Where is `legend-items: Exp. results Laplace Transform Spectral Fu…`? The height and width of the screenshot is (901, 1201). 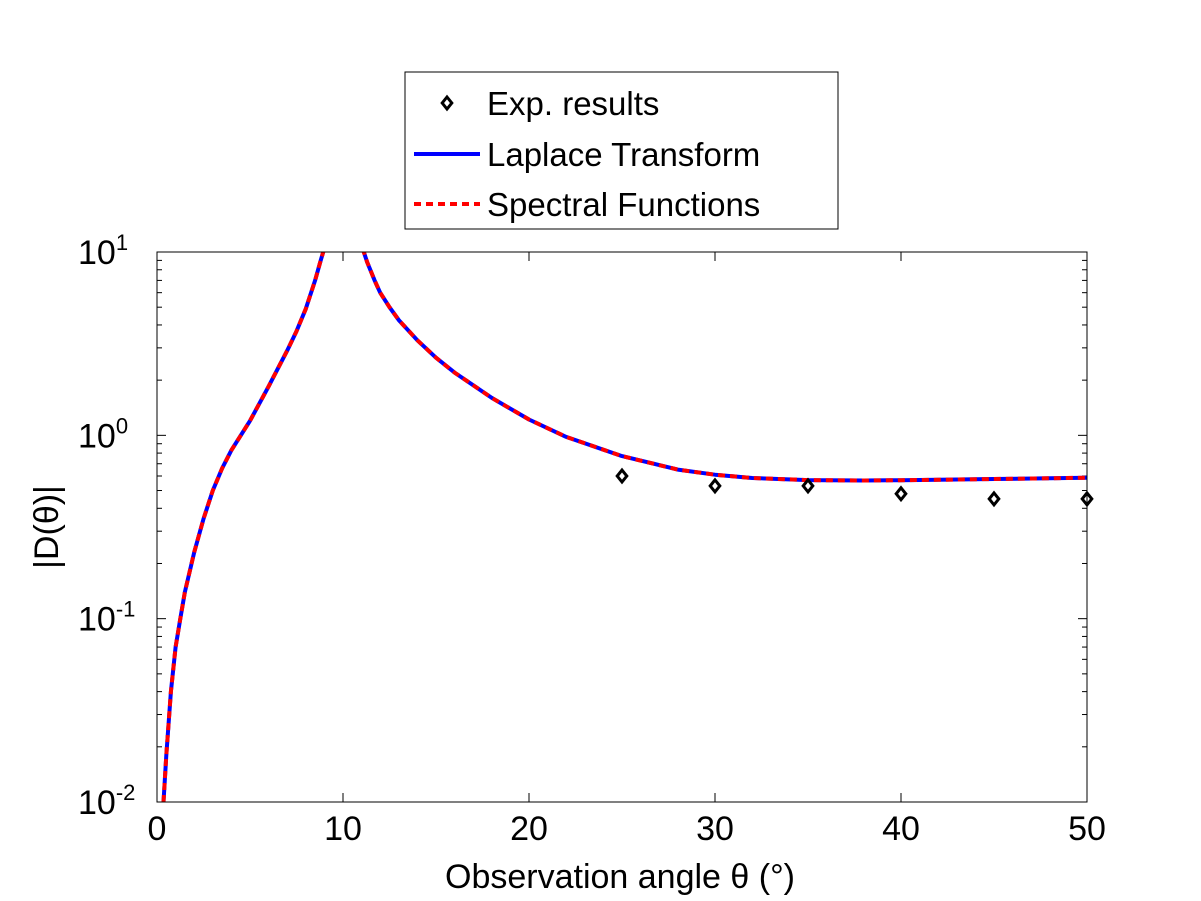
legend-items: Exp. results Laplace Transform Spectral Fu… is located at coordinates (587, 154).